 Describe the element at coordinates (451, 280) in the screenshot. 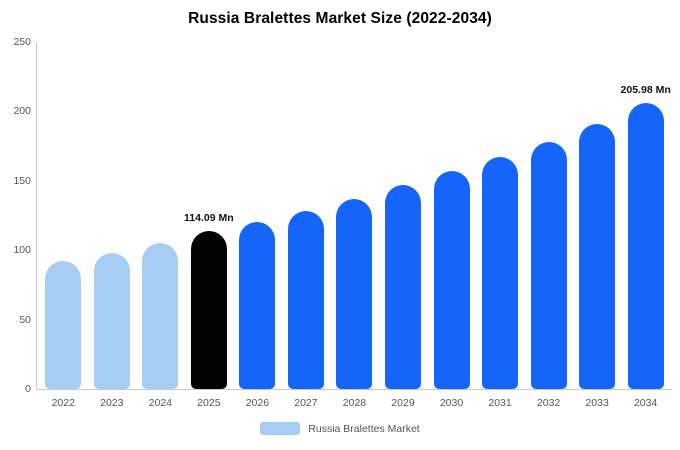

I see `bar-2030` at that location.